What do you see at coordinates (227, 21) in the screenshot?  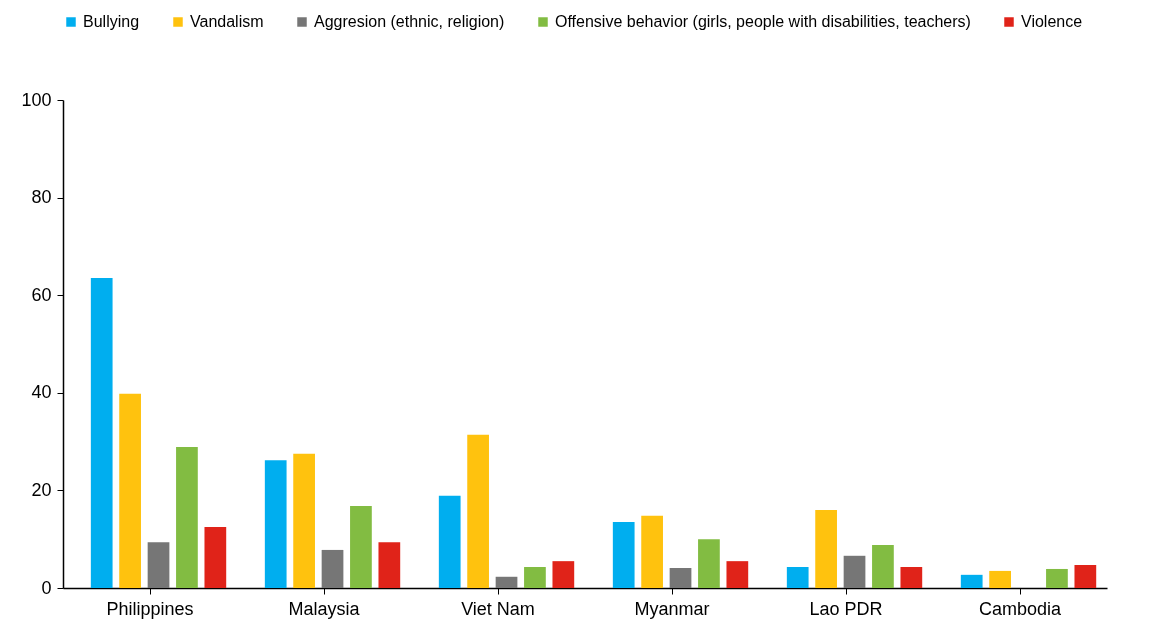 I see `legend-label: Vandalism` at bounding box center [227, 21].